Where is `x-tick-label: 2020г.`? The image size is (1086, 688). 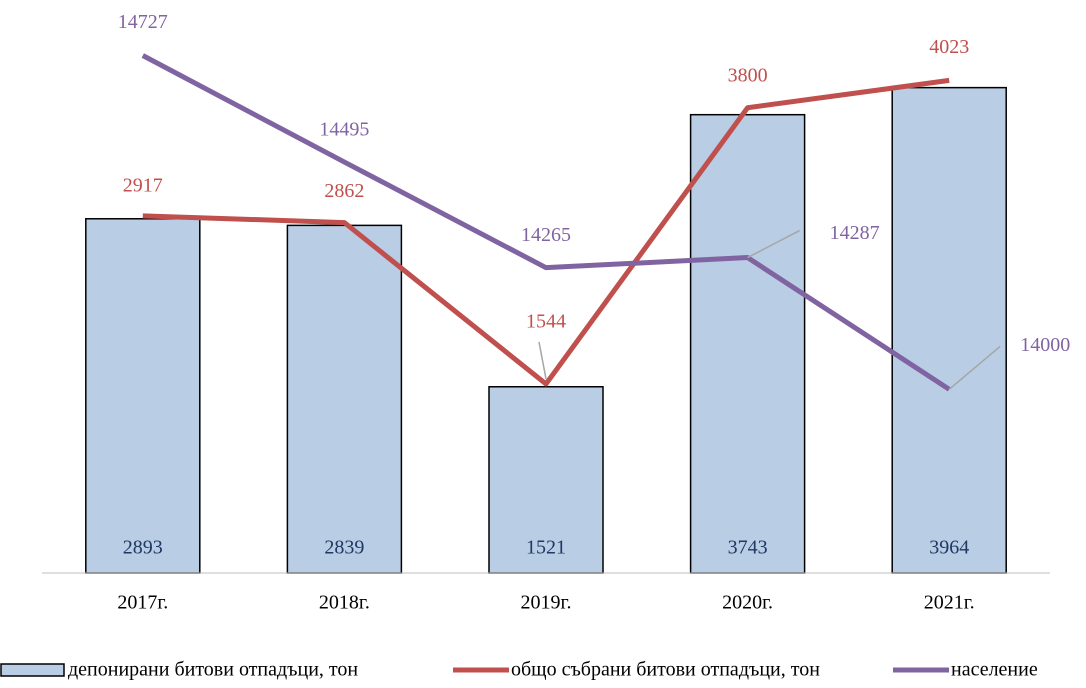
x-tick-label: 2020г. is located at coordinates (747, 603).